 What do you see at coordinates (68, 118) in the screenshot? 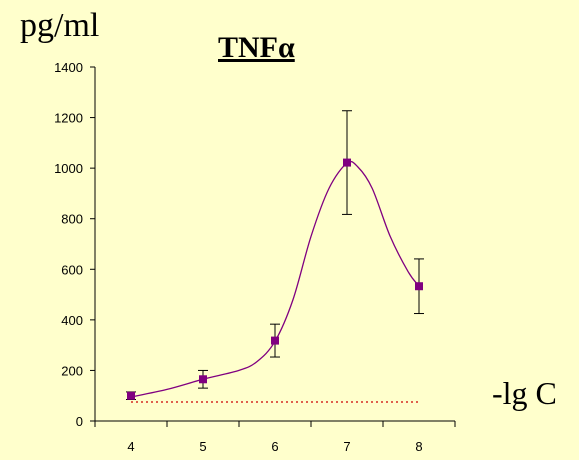
I see `y-tick-label: 1200` at bounding box center [68, 118].